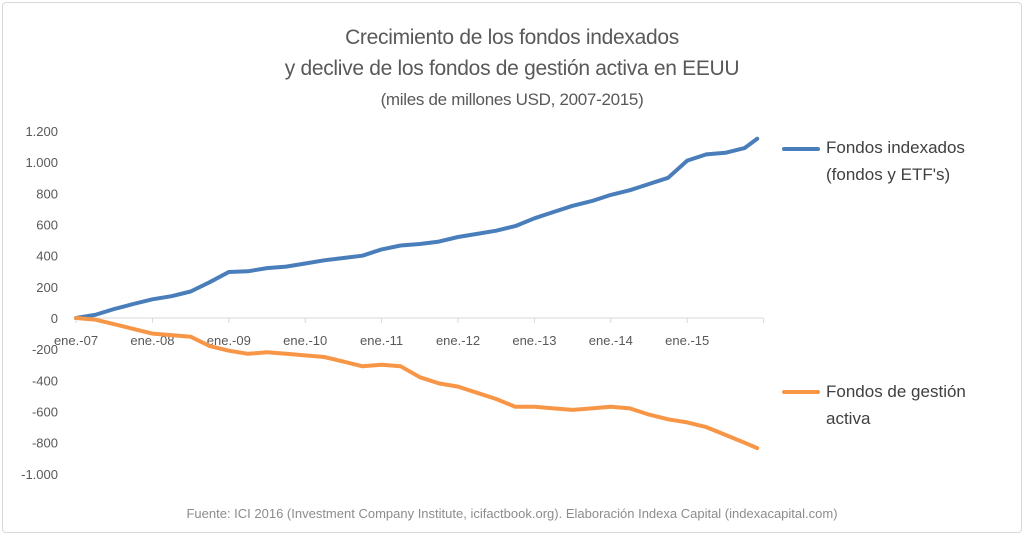  Describe the element at coordinates (76, 340) in the screenshot. I see `x-tick-label: ene.-07` at that location.